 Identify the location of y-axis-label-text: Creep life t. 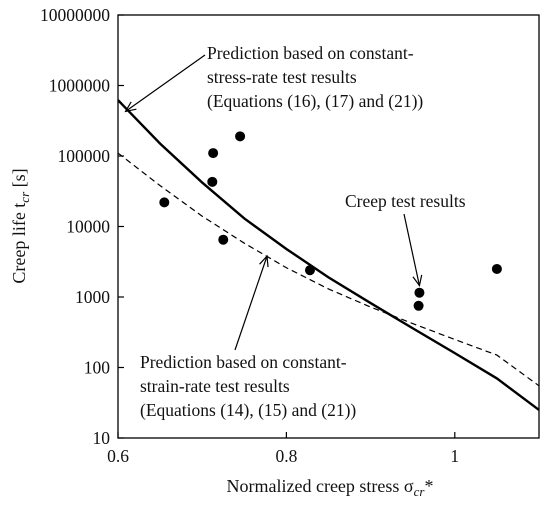
(19, 243).